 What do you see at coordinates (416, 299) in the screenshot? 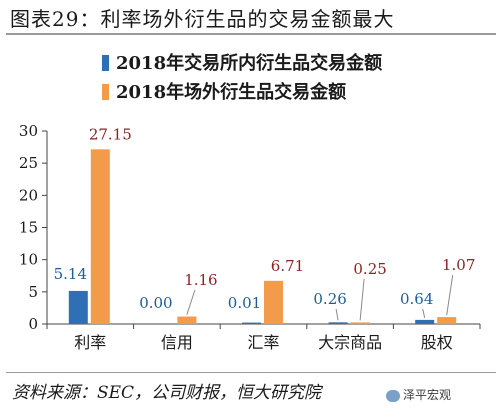
I see `data-label: 0.64` at bounding box center [416, 299].